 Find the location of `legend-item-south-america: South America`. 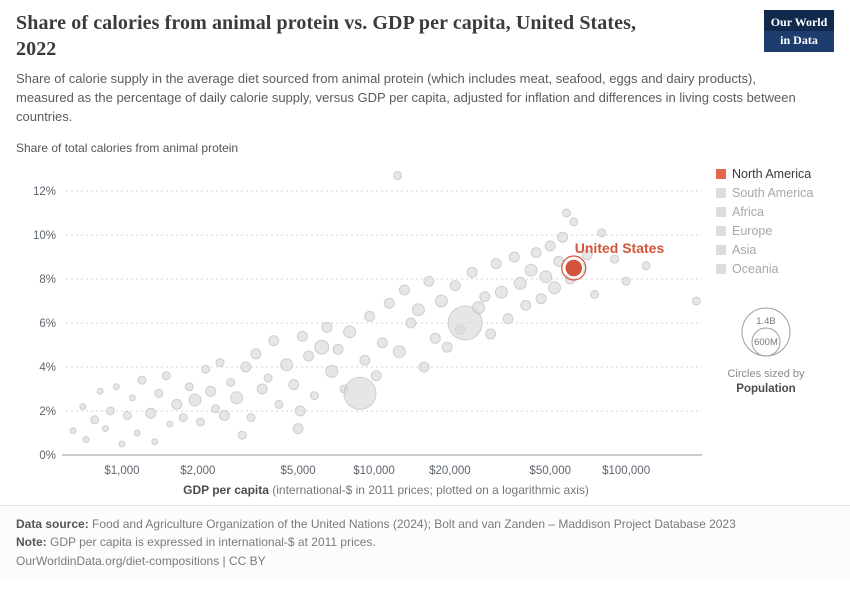

legend-item-south-america: South America is located at coordinates (775, 193).